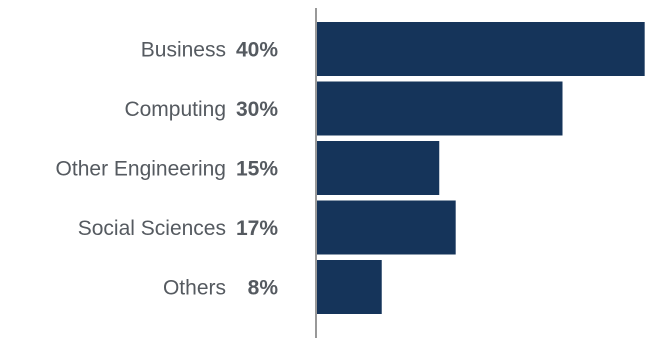 Image resolution: width=657 pixels, height=338 pixels. I want to click on bar-computing, so click(440, 108).